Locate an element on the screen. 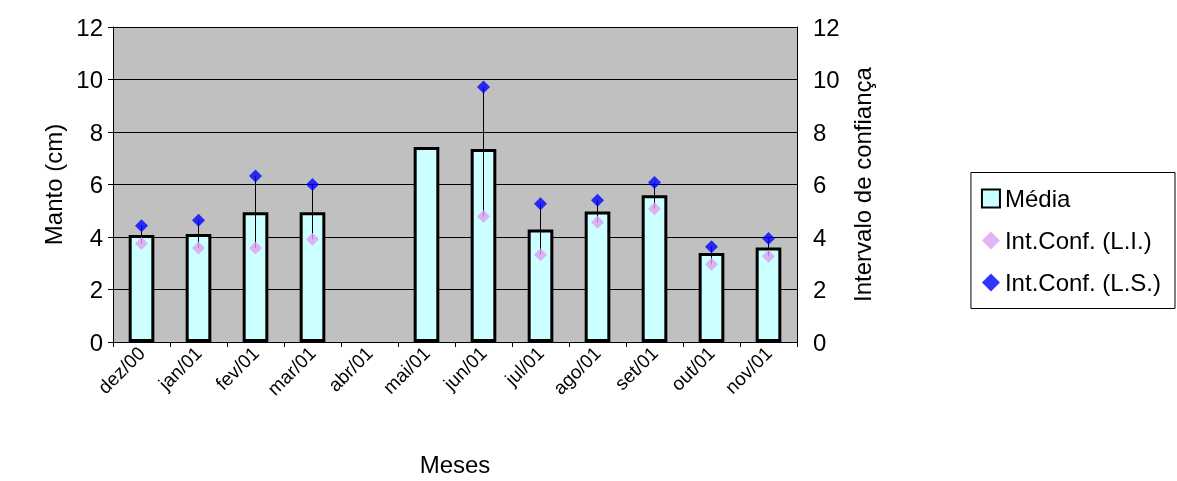 The width and height of the screenshot is (1177, 481). y2-tick-label: 12 is located at coordinates (826, 27).